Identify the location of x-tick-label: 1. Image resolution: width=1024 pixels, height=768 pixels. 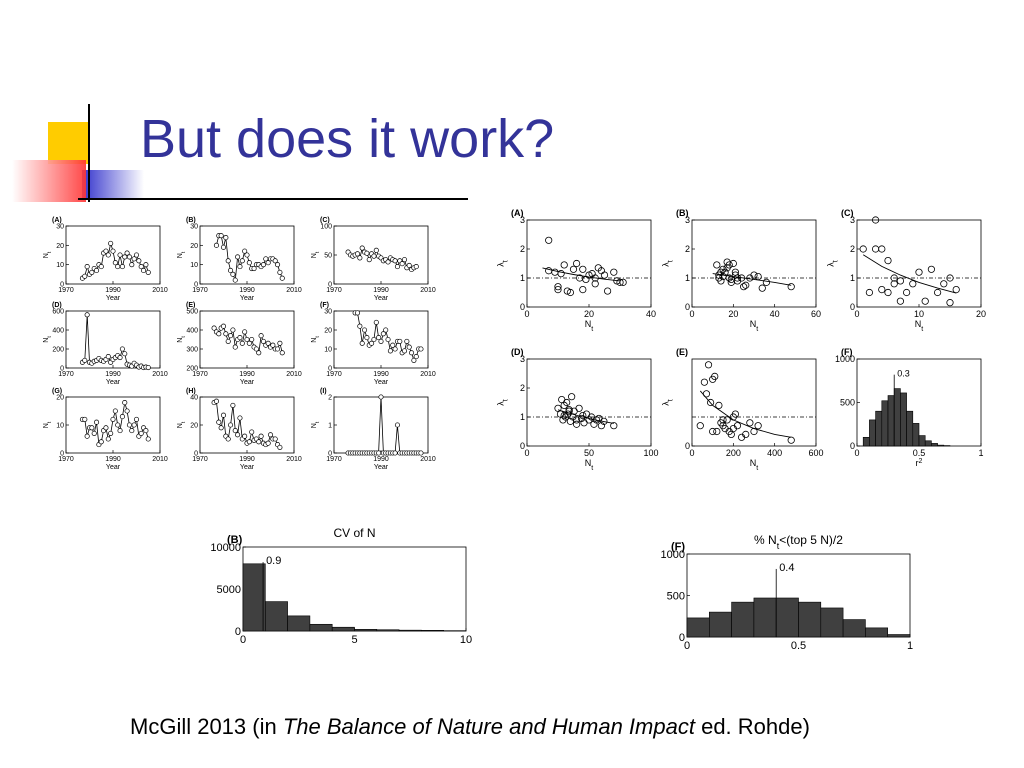
(910, 646).